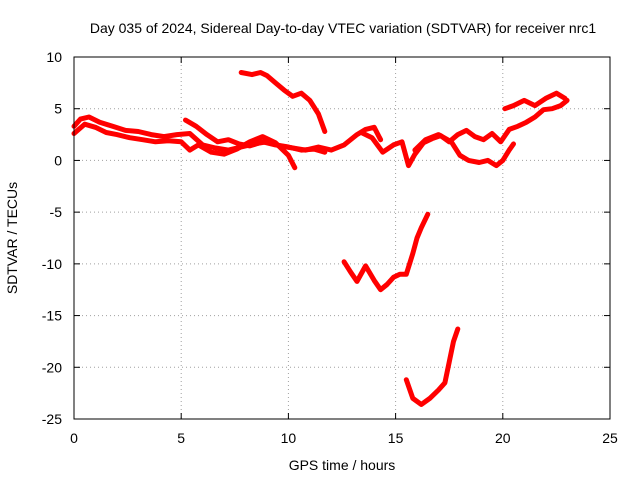  Describe the element at coordinates (56, 212) in the screenshot. I see `y-tick-label: -5` at that location.